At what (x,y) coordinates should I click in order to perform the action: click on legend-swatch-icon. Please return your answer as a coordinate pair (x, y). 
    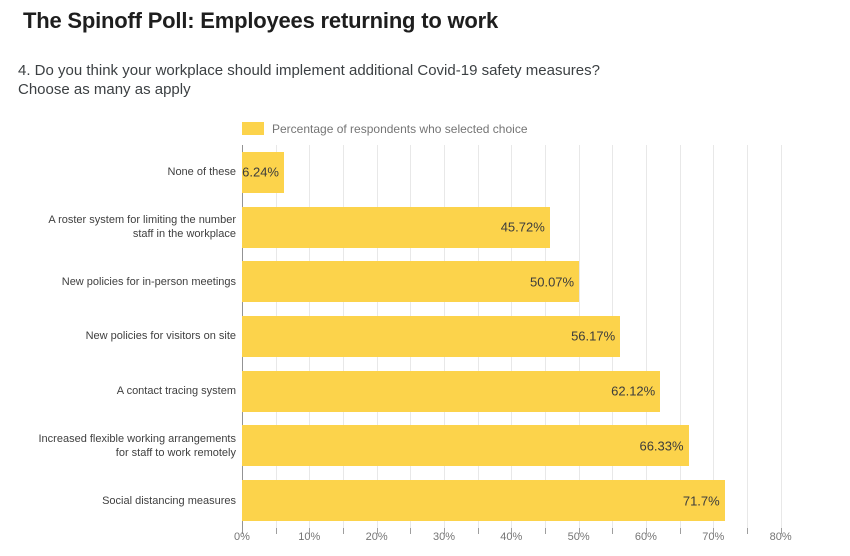
    Looking at the image, I should click on (253, 128).